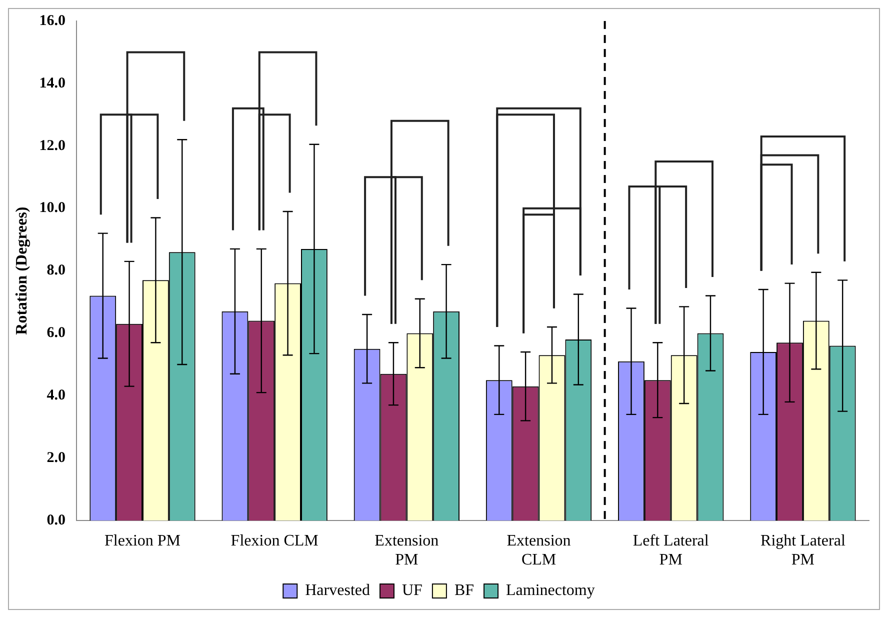 Image resolution: width=888 pixels, height=617 pixels. What do you see at coordinates (406, 550) in the screenshot?
I see `x-tick-label: Extension PM` at bounding box center [406, 550].